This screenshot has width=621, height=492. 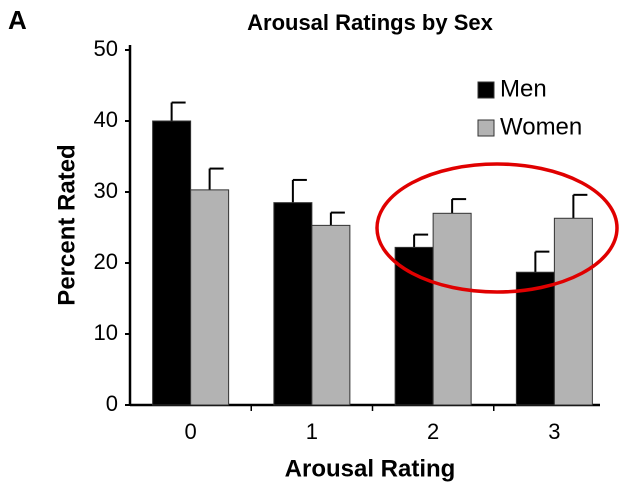 I want to click on legend-label: Men, so click(x=523, y=88).